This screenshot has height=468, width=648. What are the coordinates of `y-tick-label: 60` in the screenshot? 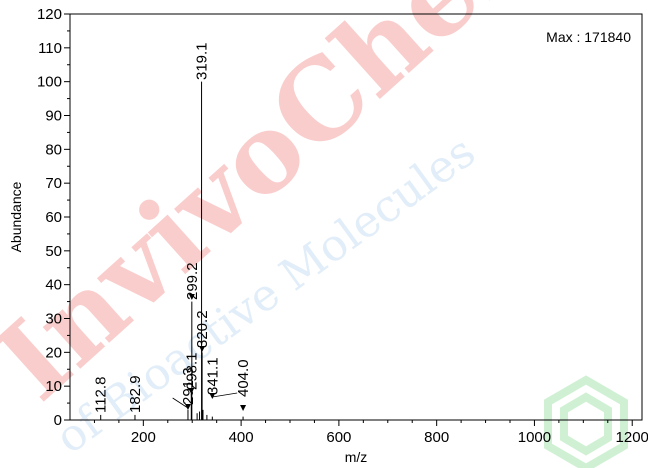 It's located at (53, 217).